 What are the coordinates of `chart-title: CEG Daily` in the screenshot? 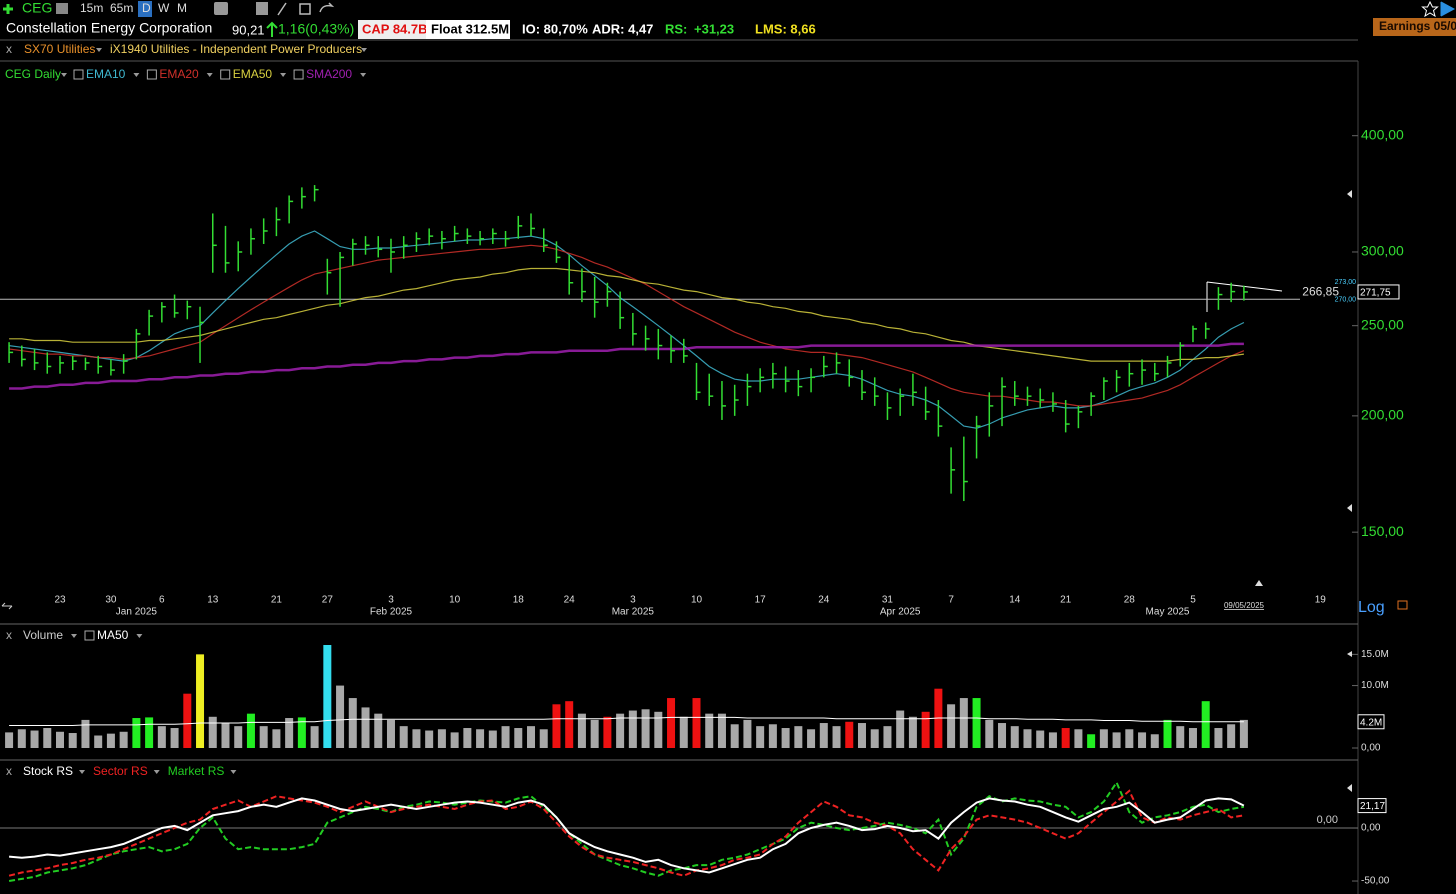 It's located at (33, 74).